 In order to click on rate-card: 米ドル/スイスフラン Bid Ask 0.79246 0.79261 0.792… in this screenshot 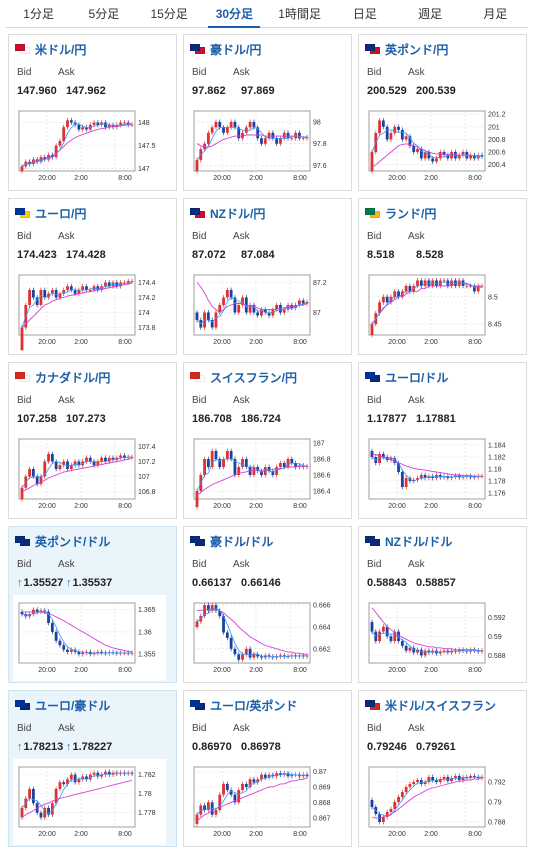, I will do `click(442, 768)`.